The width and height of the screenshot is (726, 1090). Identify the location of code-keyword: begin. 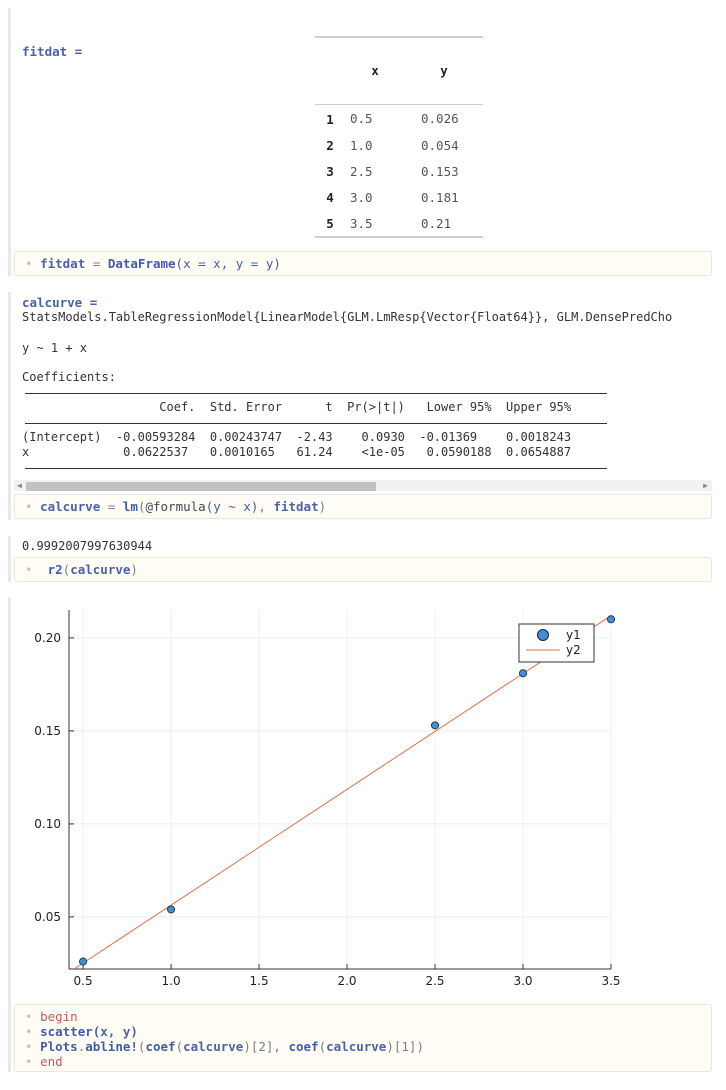
(59, 1016).